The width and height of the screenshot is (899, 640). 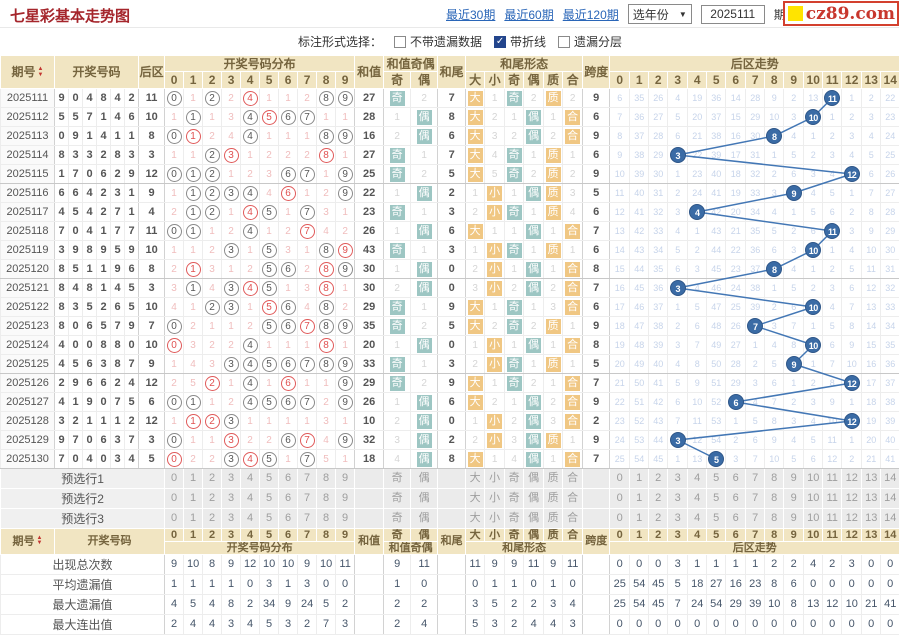 What do you see at coordinates (590, 14) in the screenshot?
I see `link-last-120: 最近120期` at bounding box center [590, 14].